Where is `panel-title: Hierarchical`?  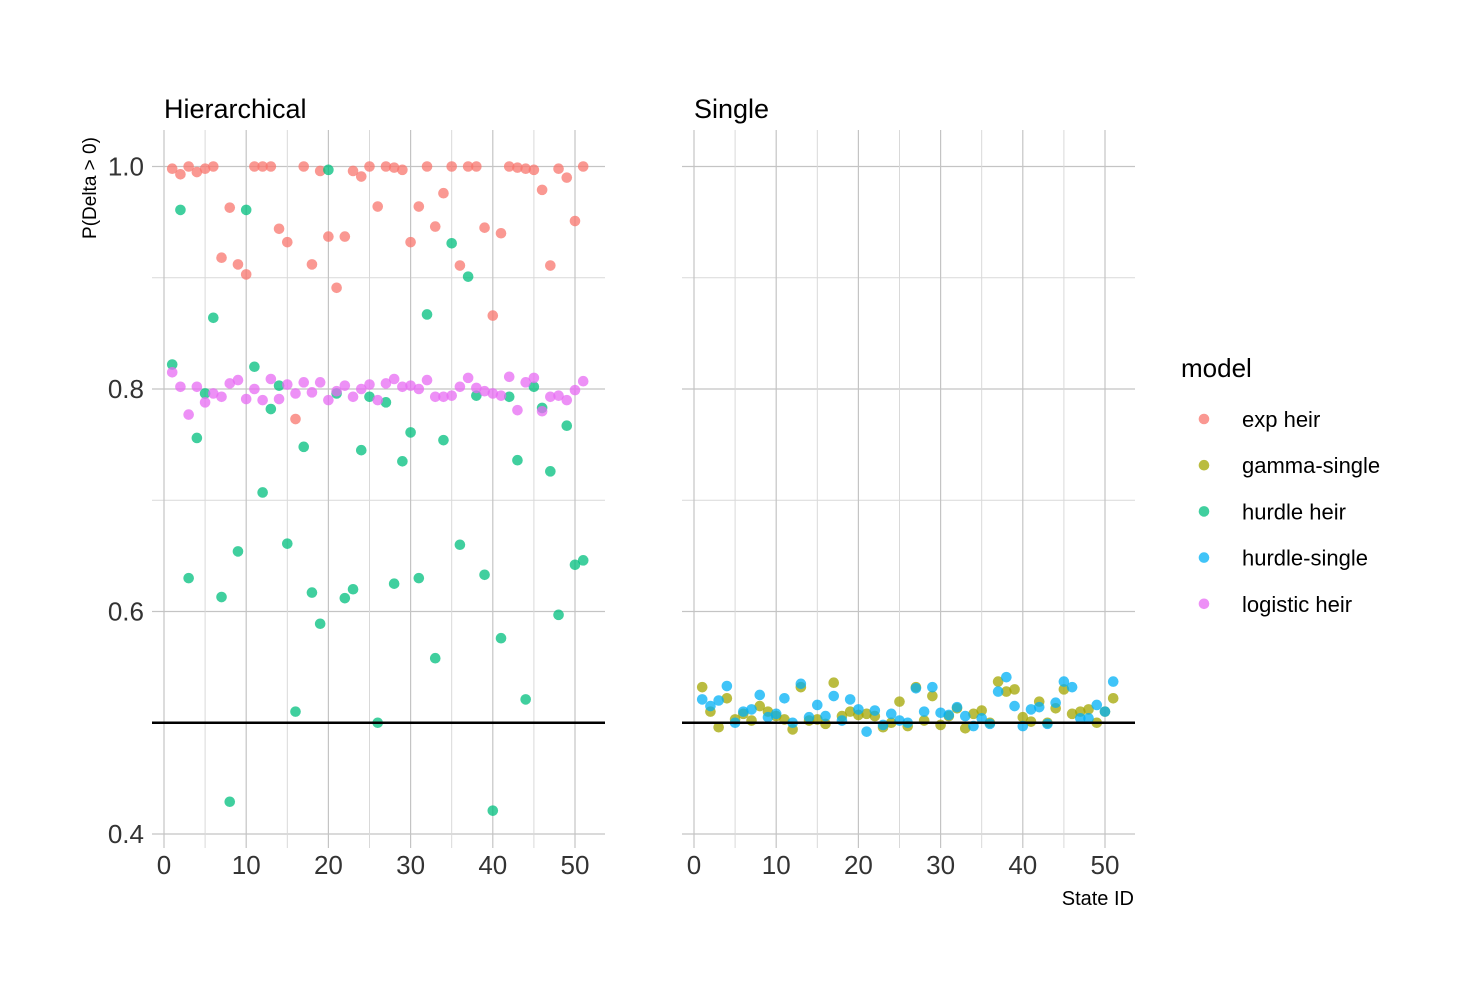 panel-title: Hierarchical is located at coordinates (235, 109).